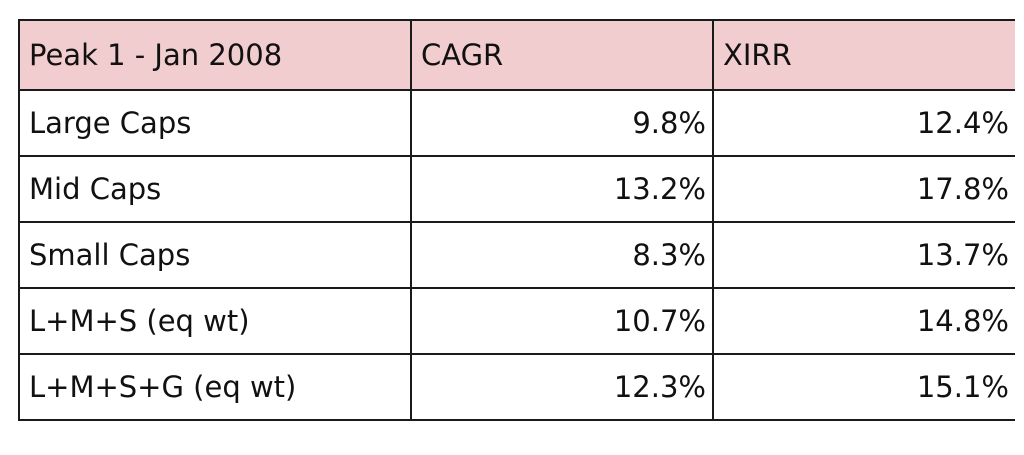 This screenshot has height=455, width=1024. I want to click on header-period: Peak 1 - Jan 2008, so click(215, 55).